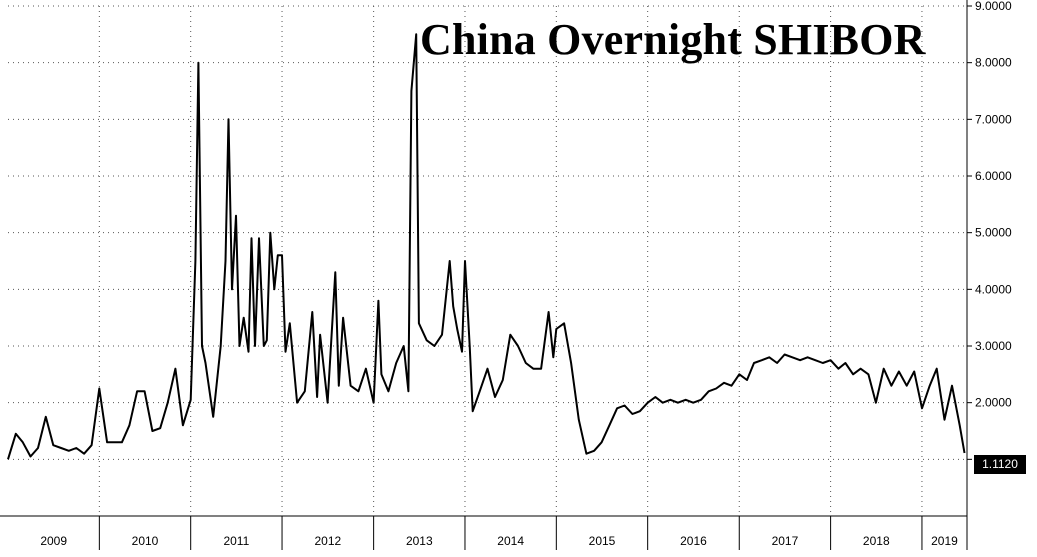  Describe the element at coordinates (785, 541) in the screenshot. I see `x-tick-label: 2017` at that location.